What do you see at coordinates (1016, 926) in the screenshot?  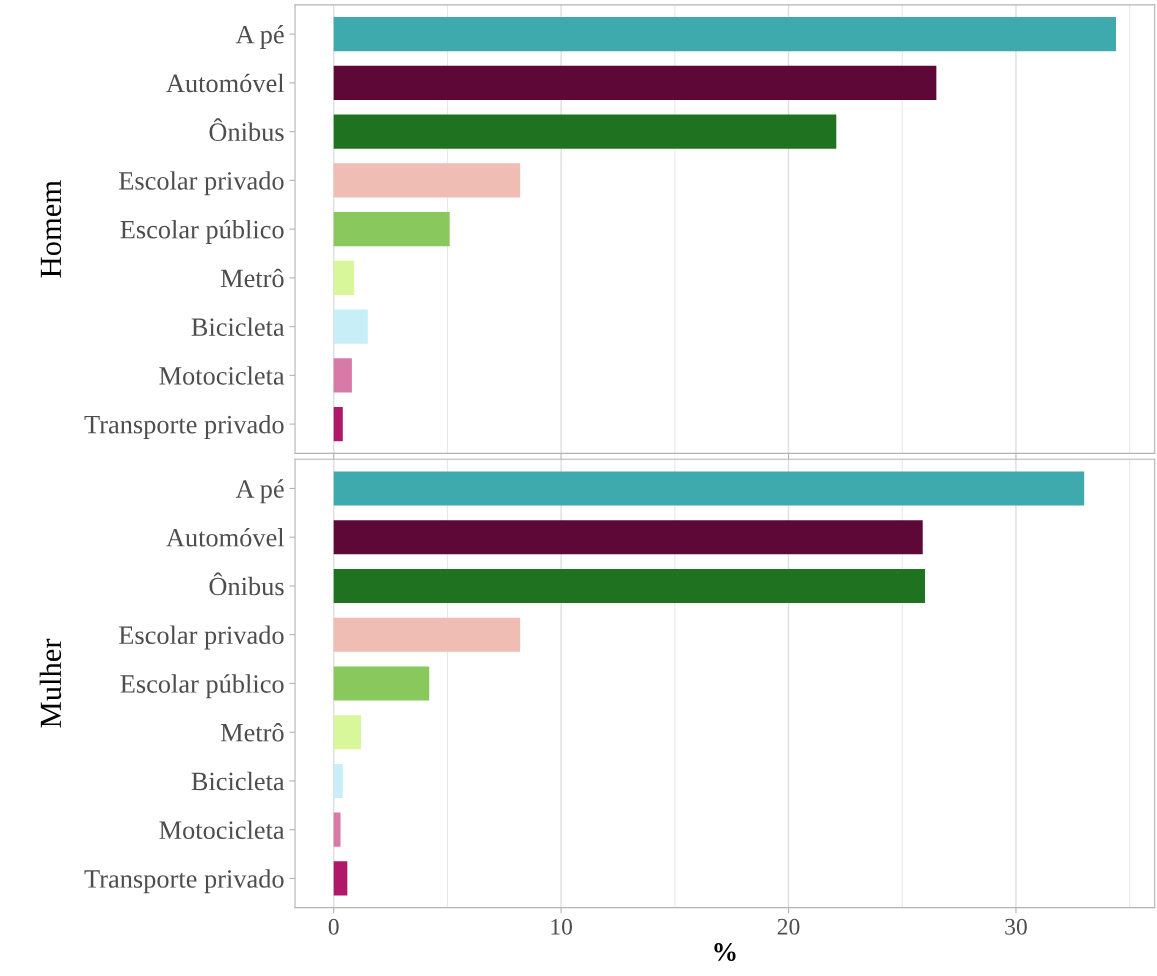 I see `x-tick-label: 30` at bounding box center [1016, 926].